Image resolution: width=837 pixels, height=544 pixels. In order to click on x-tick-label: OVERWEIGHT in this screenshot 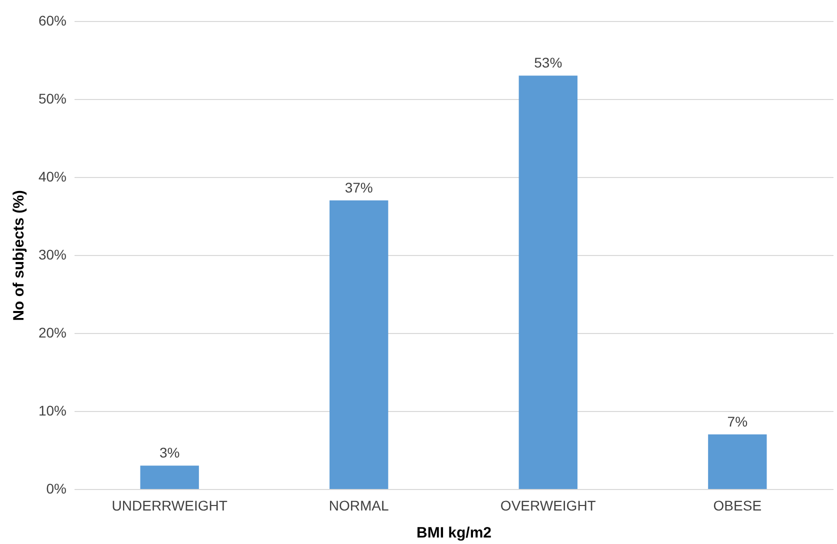, I will do `click(548, 506)`.